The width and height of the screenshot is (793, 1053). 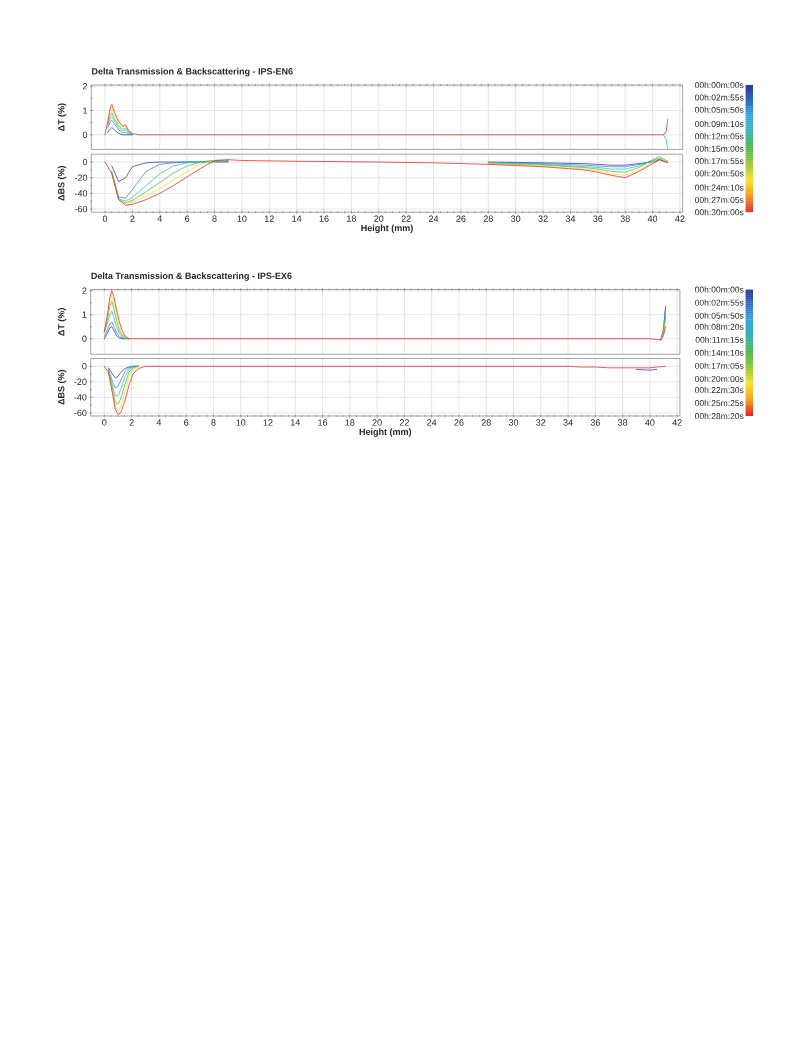 I want to click on color-bar-label: 00h:25m:25s, so click(x=719, y=403).